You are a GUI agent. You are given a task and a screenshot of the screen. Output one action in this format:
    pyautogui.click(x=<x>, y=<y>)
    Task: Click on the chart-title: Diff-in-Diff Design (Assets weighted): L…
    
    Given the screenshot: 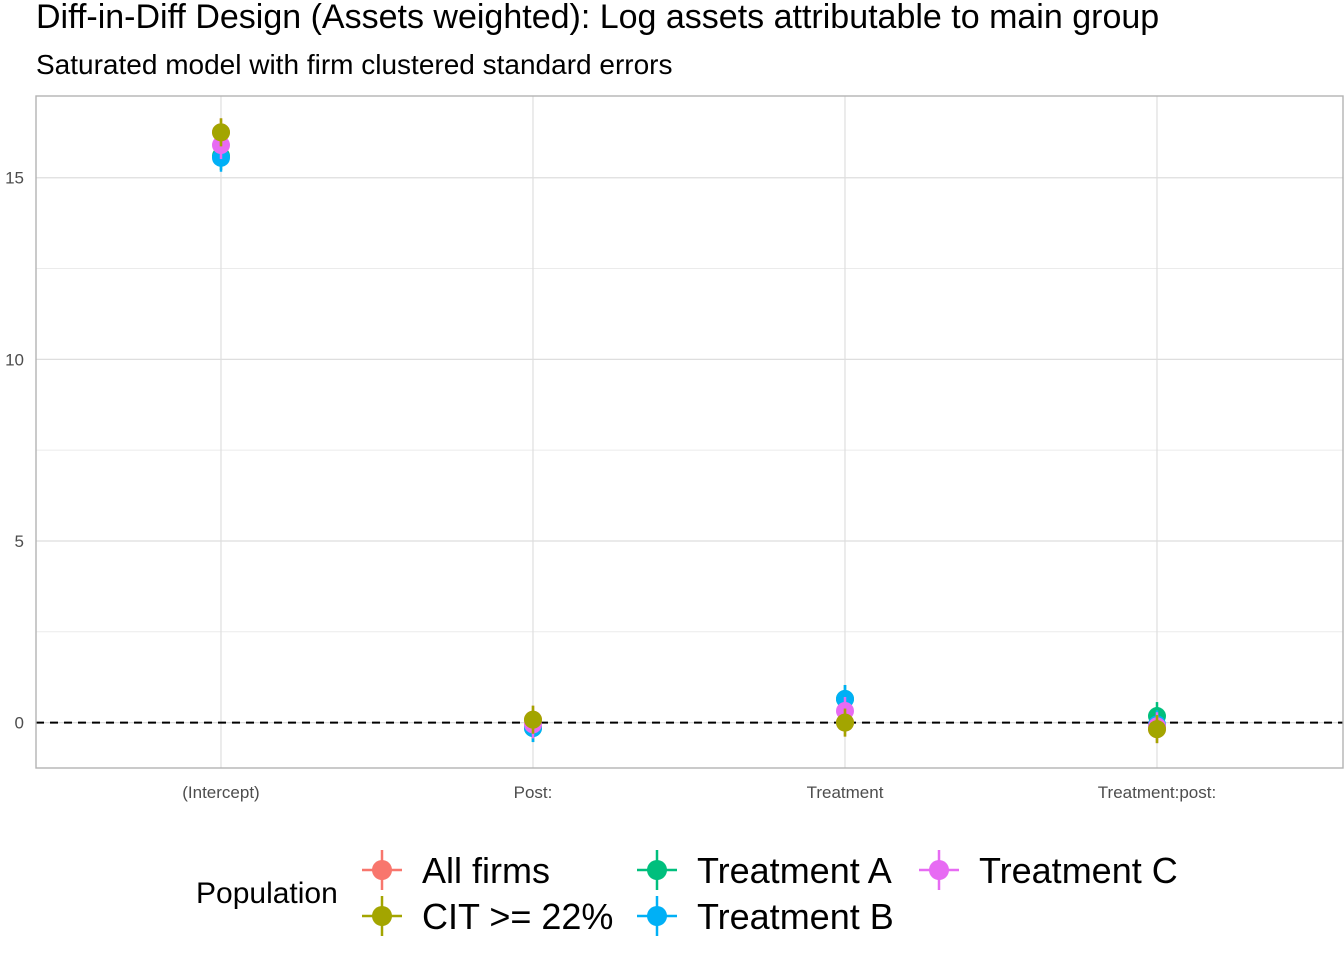 What is the action you would take?
    pyautogui.click(x=597, y=18)
    